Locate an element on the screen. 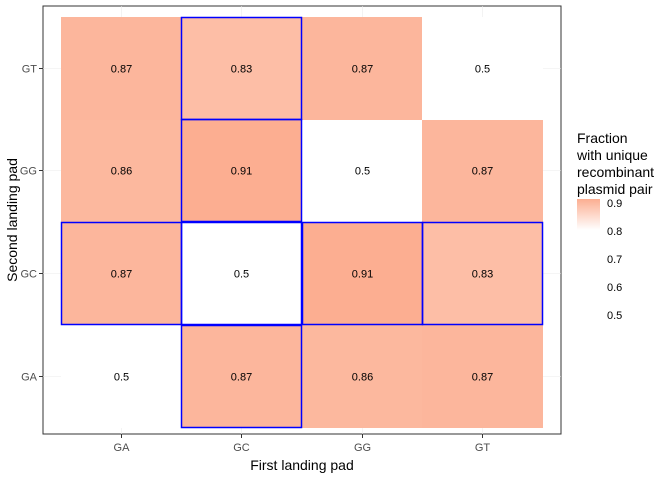 The image size is (672, 480). y-tick-label-ga: GA is located at coordinates (29, 378).